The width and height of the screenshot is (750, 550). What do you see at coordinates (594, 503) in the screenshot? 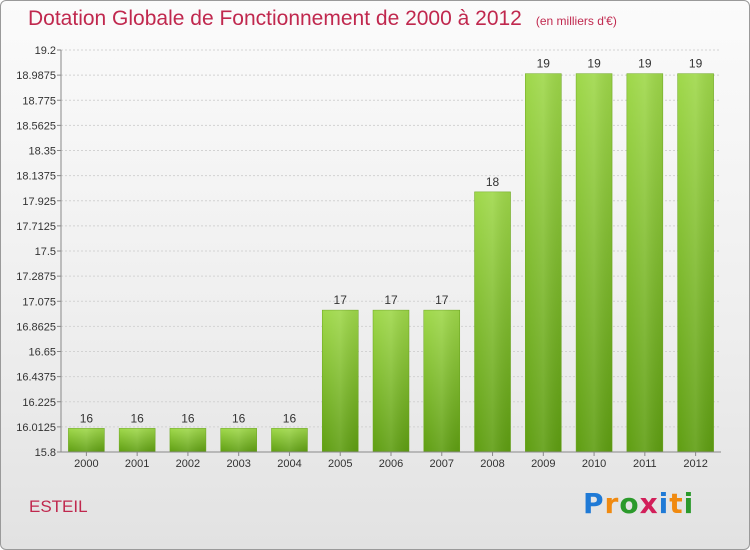
I see `logo-letter: P` at bounding box center [594, 503].